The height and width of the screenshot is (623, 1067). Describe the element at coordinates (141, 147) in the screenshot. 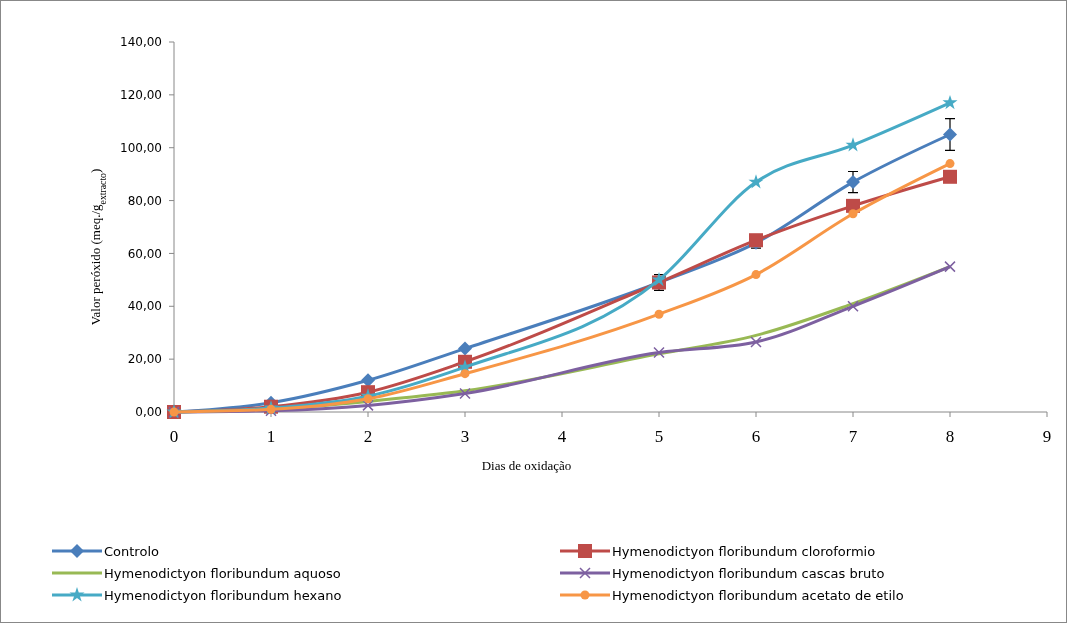

I see `y-tick-label: 100,00` at that location.